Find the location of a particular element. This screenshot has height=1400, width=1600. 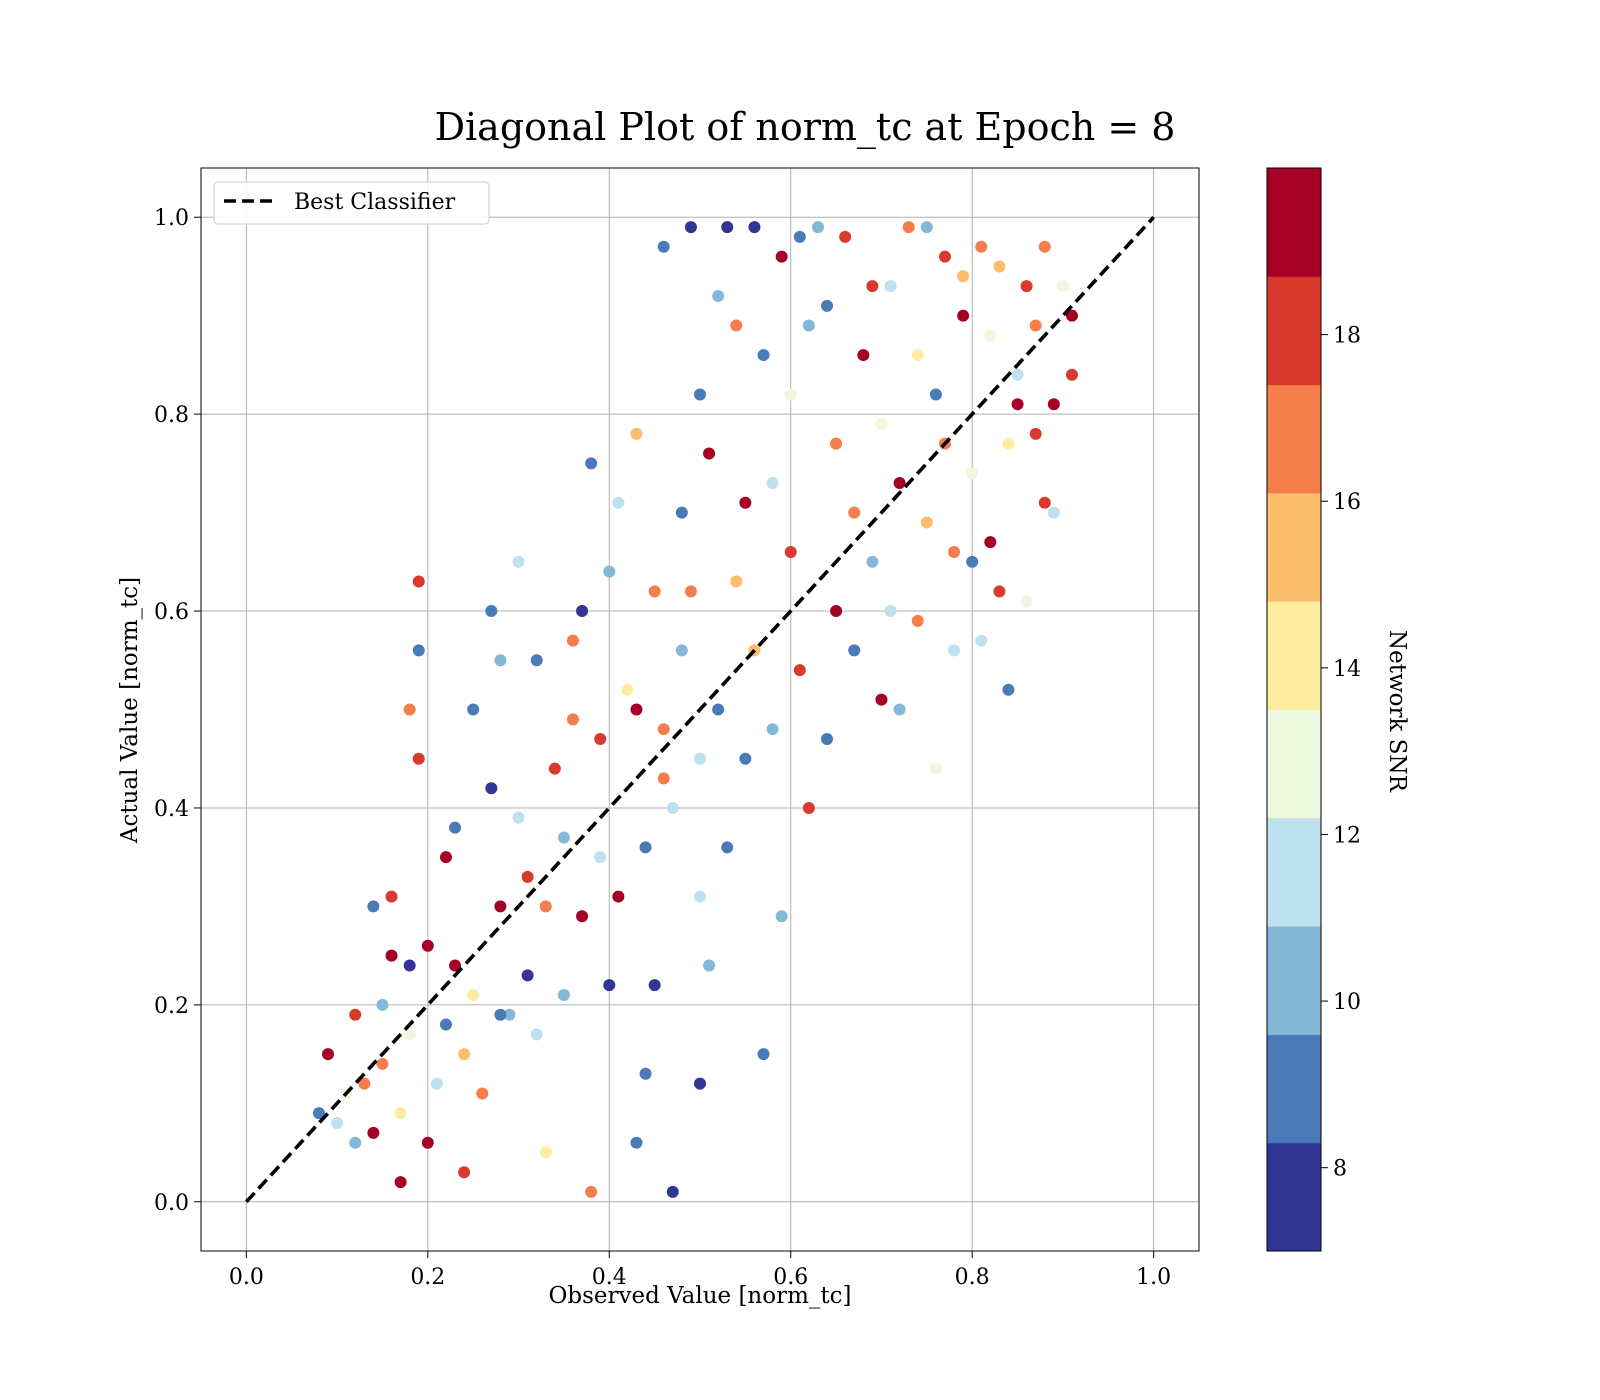

y-tick-label: 0.8 is located at coordinates (171, 415).